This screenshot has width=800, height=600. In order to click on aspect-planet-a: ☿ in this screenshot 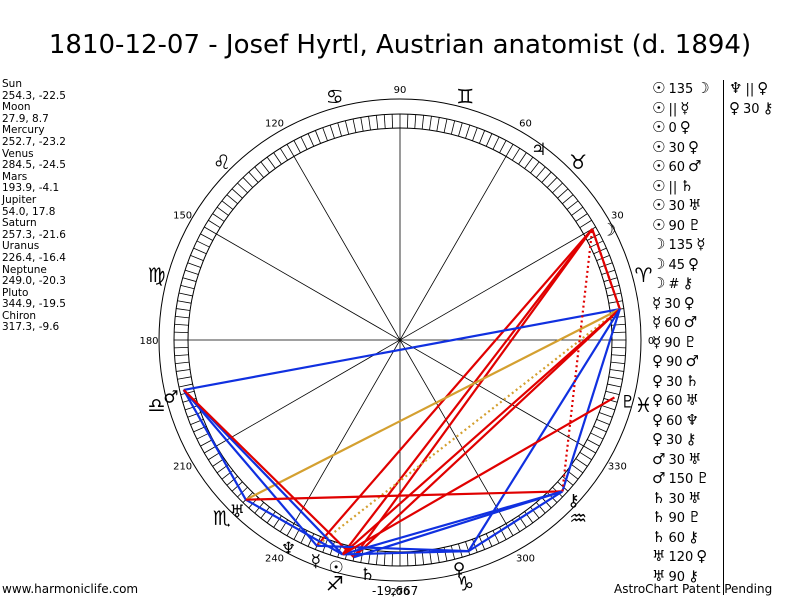, I will do `click(657, 322)`.